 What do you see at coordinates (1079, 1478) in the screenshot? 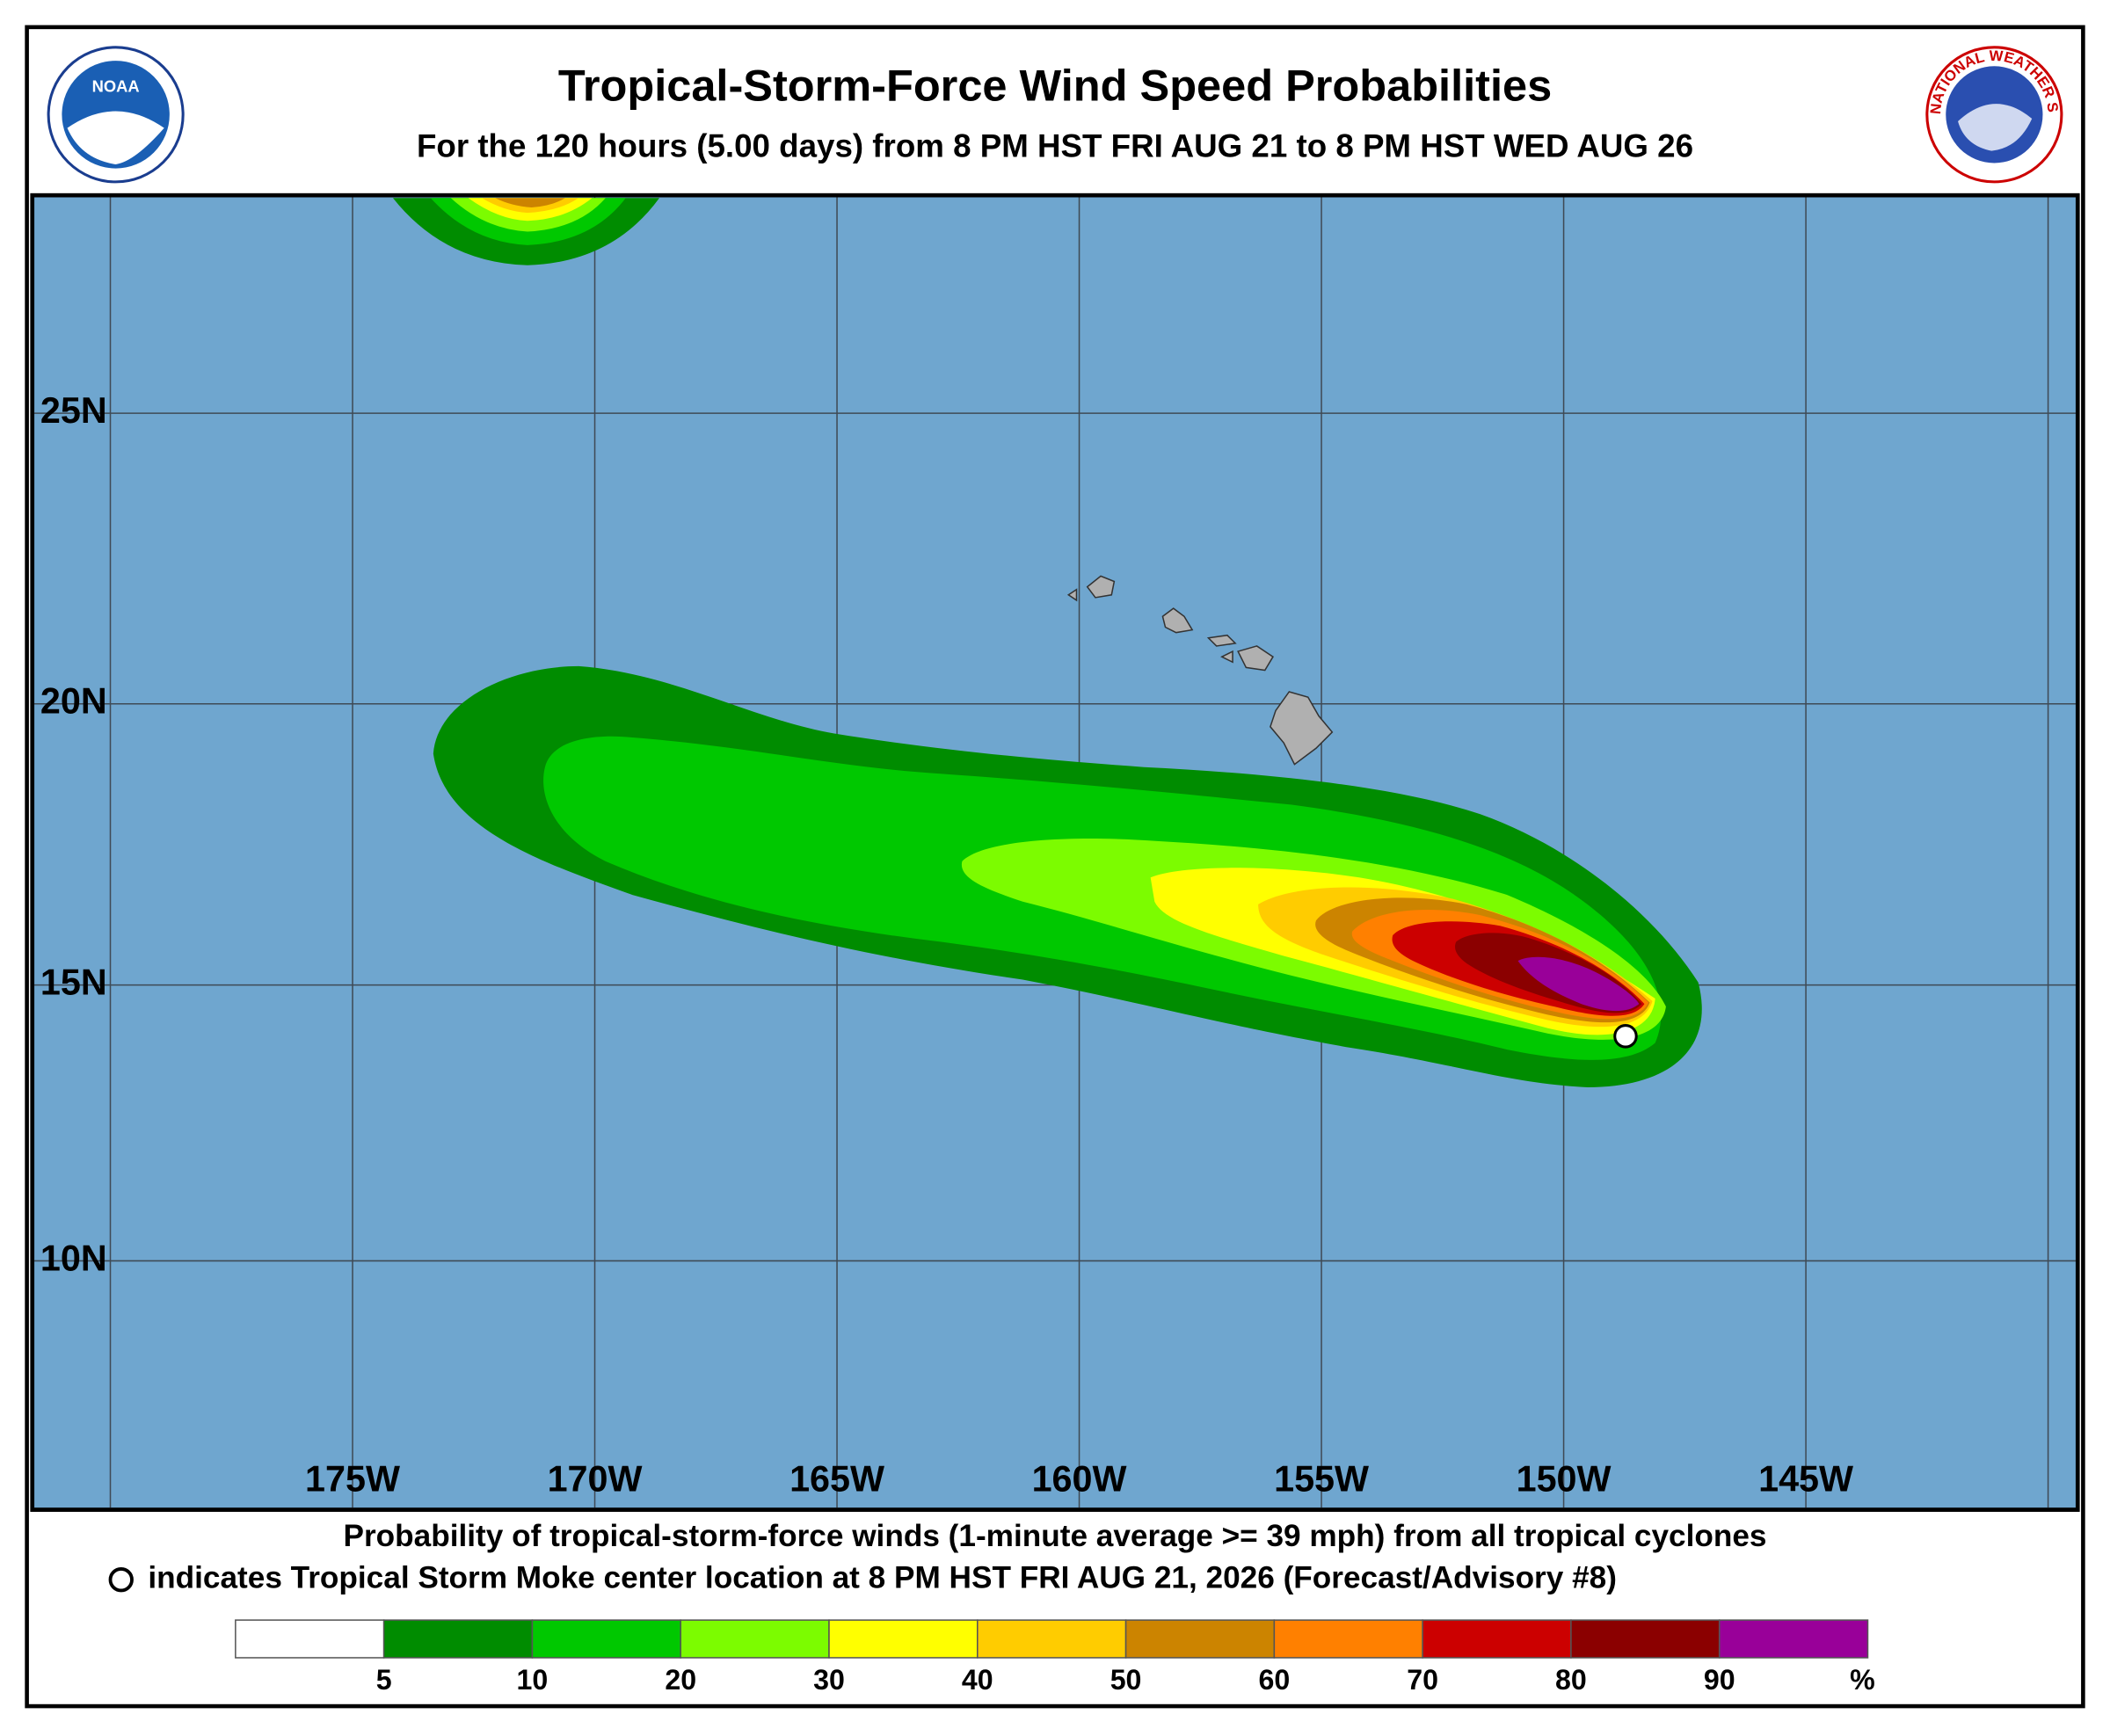
I see `lon-label: 160W` at bounding box center [1079, 1478].